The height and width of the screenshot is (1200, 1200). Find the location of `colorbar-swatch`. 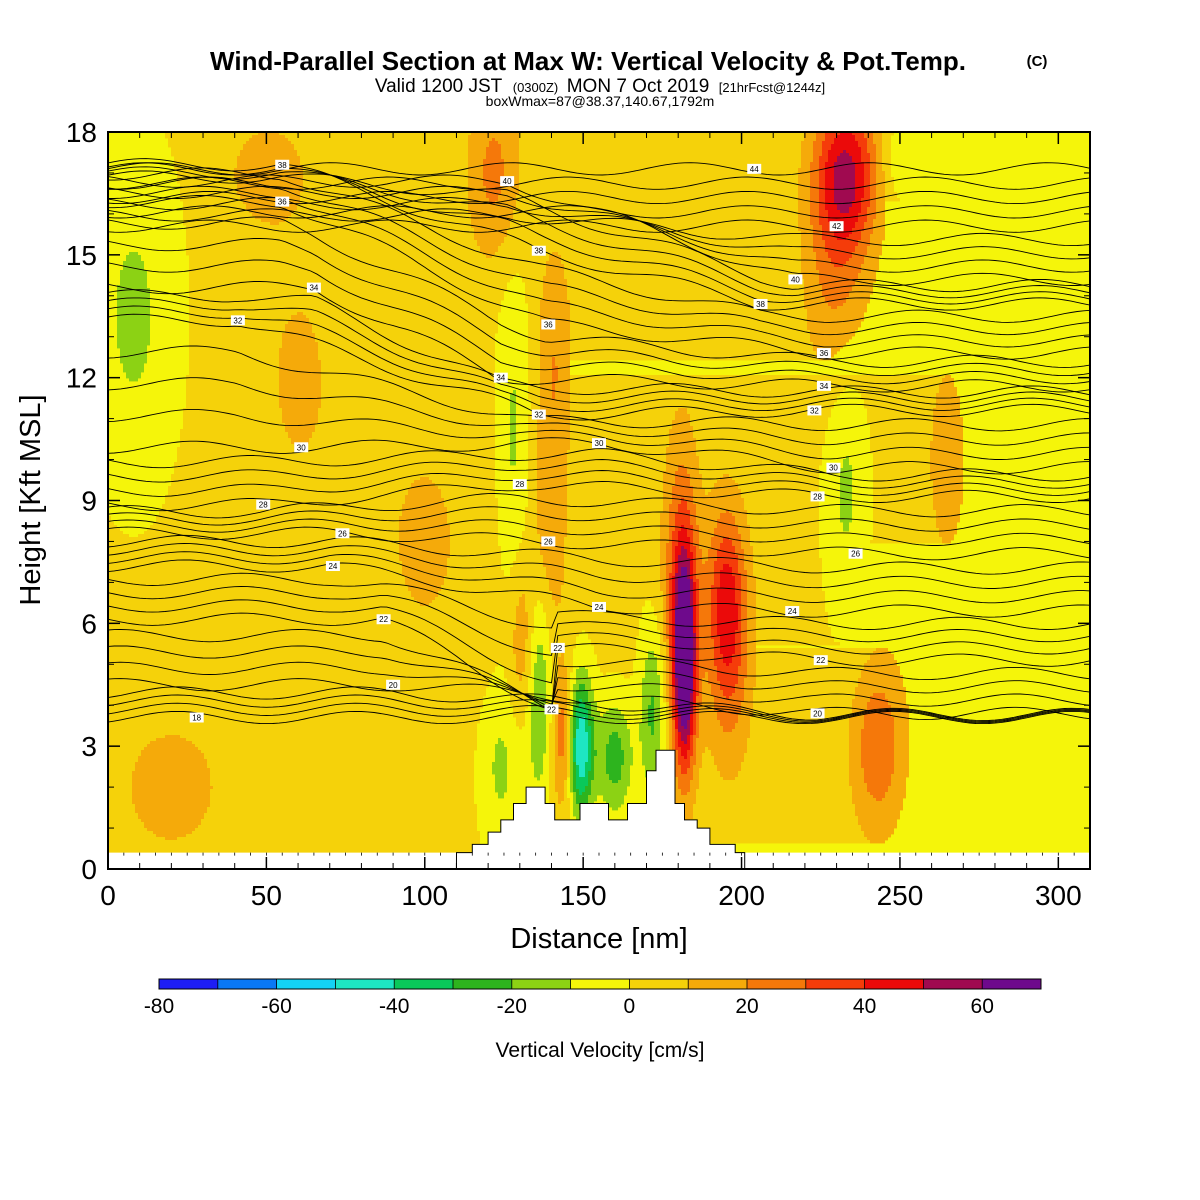

colorbar-swatch is located at coordinates (1012, 984).